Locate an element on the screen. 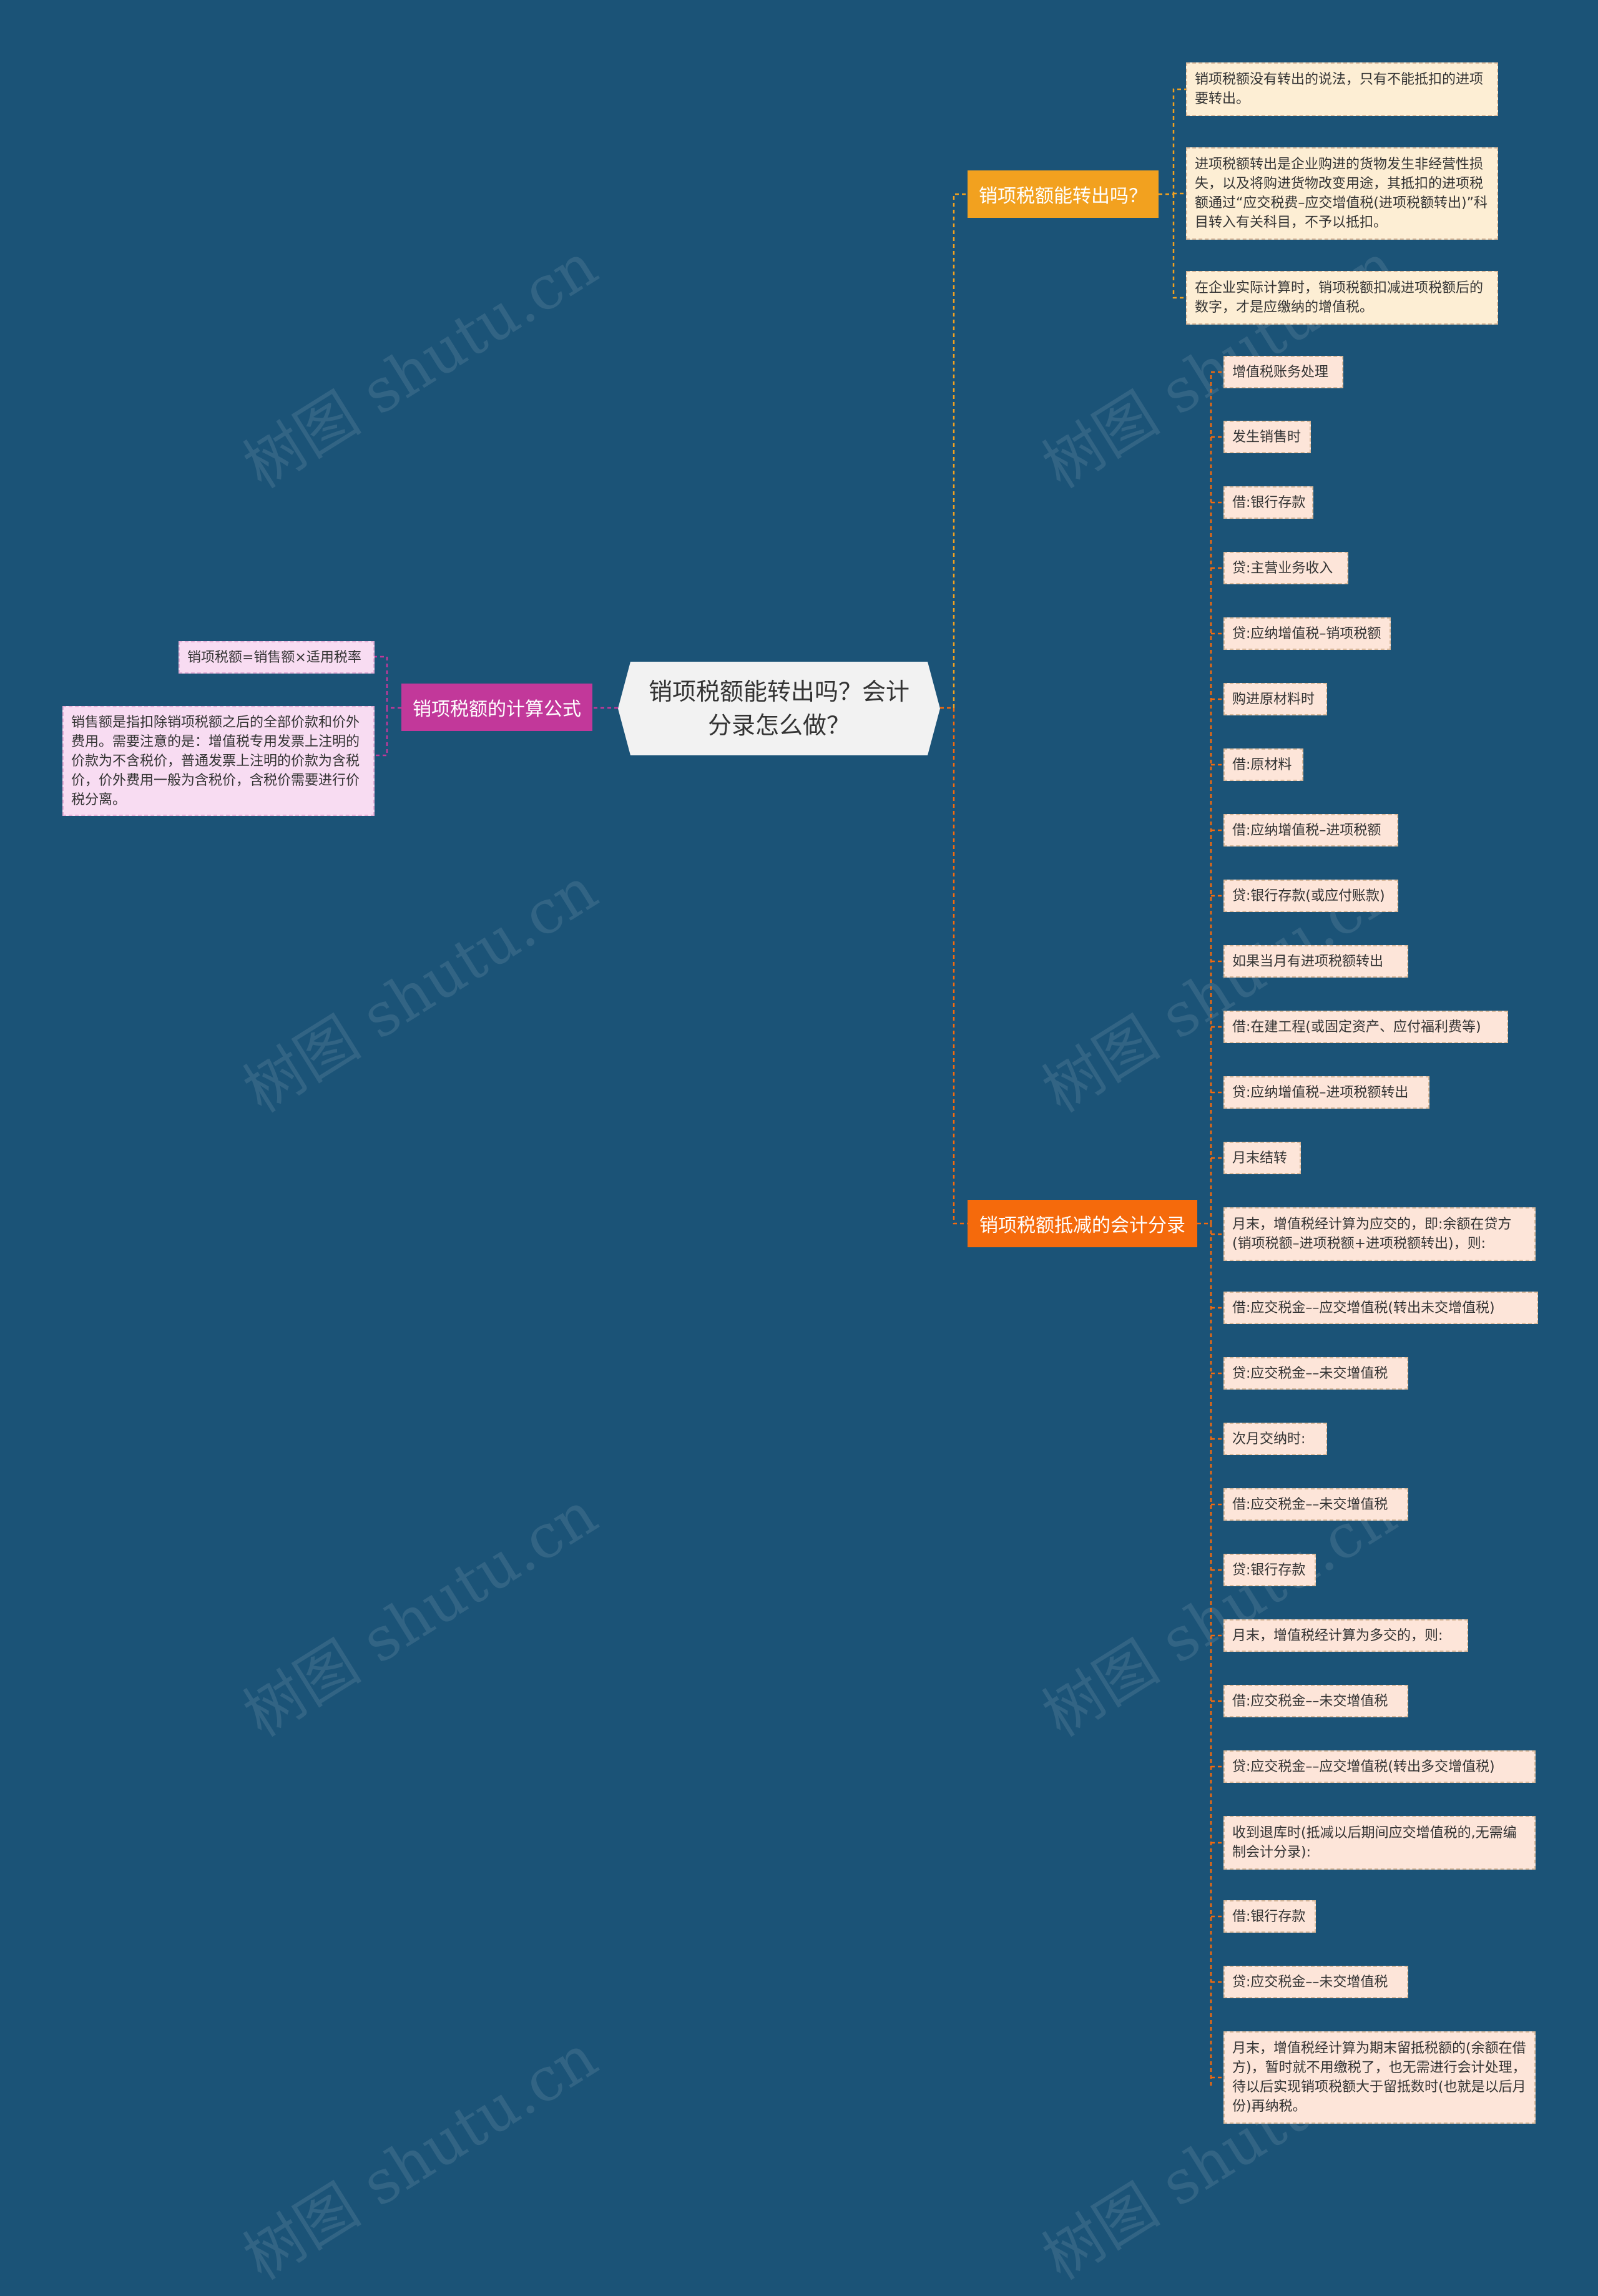  leaf-entry-10: 如果当月有进项税额转出 is located at coordinates (1315, 961).